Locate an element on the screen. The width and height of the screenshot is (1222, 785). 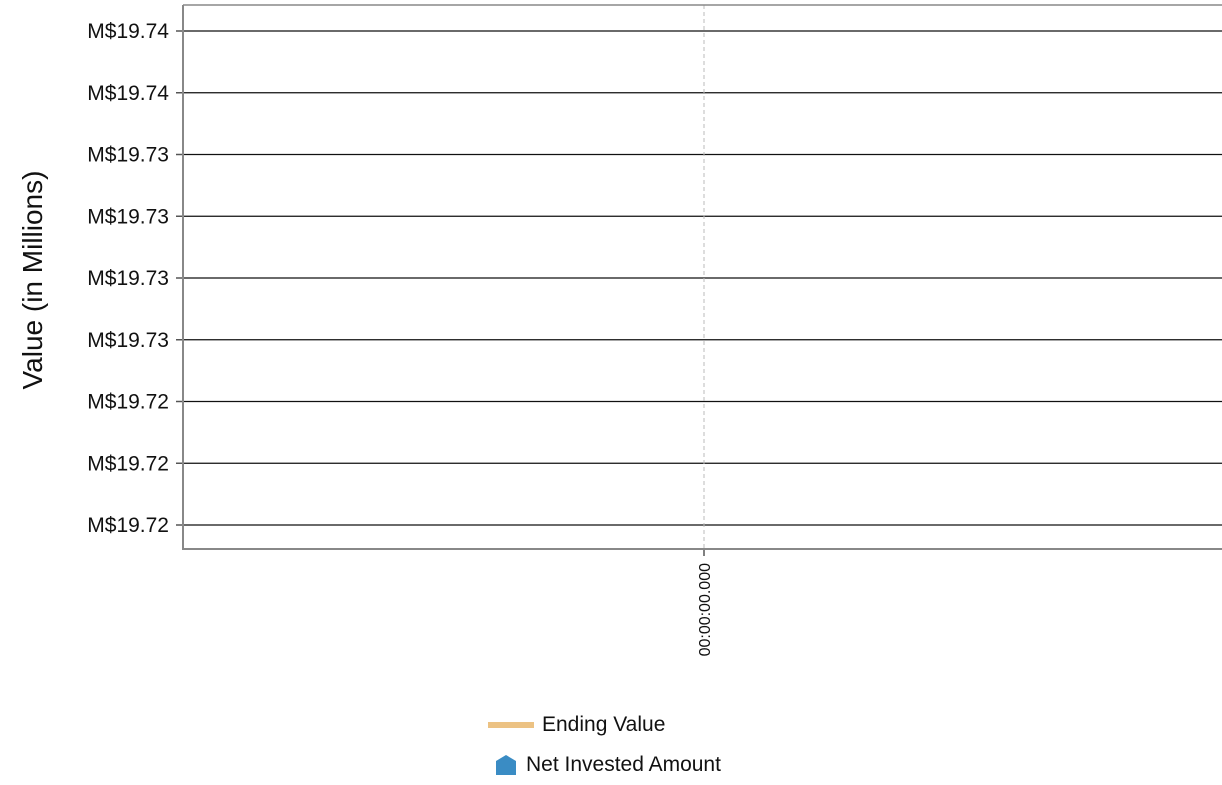
legend: Ending Value Net Invested Amount is located at coordinates (648, 745).